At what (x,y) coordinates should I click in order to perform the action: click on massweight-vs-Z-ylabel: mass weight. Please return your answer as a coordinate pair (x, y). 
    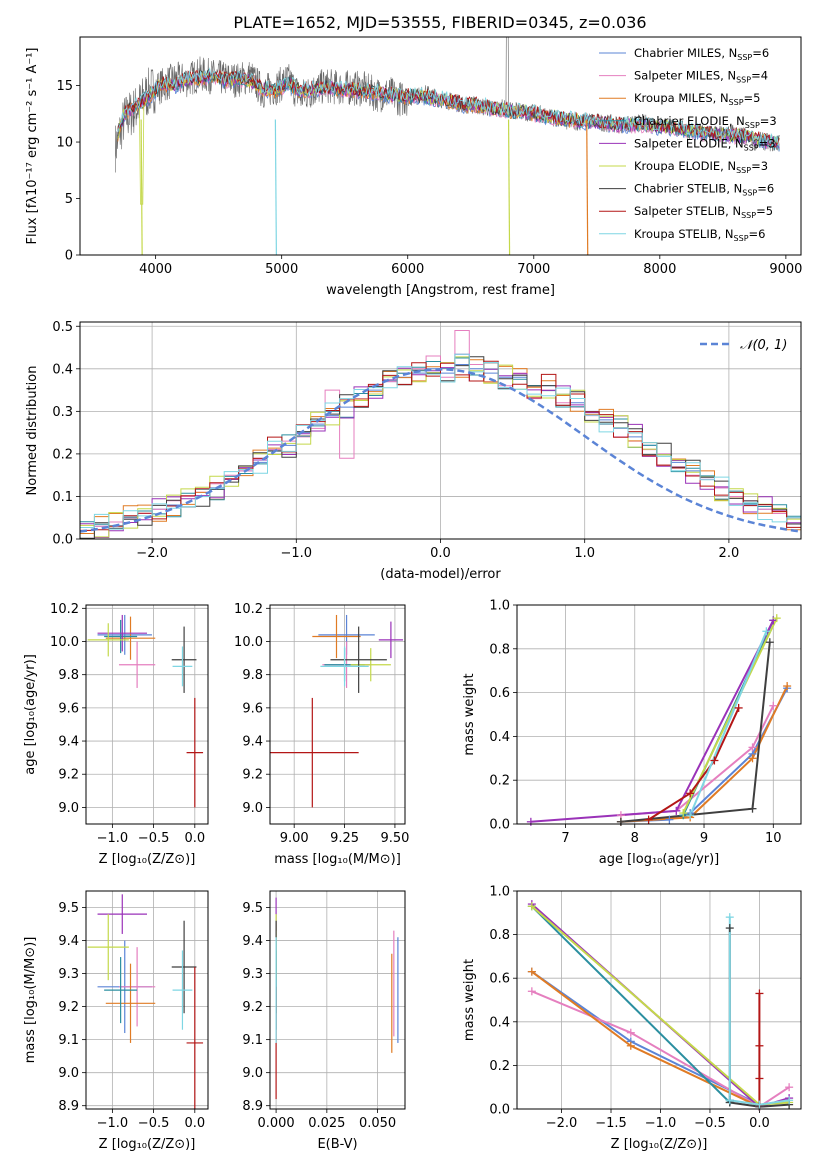
    Looking at the image, I should click on (469, 1000).